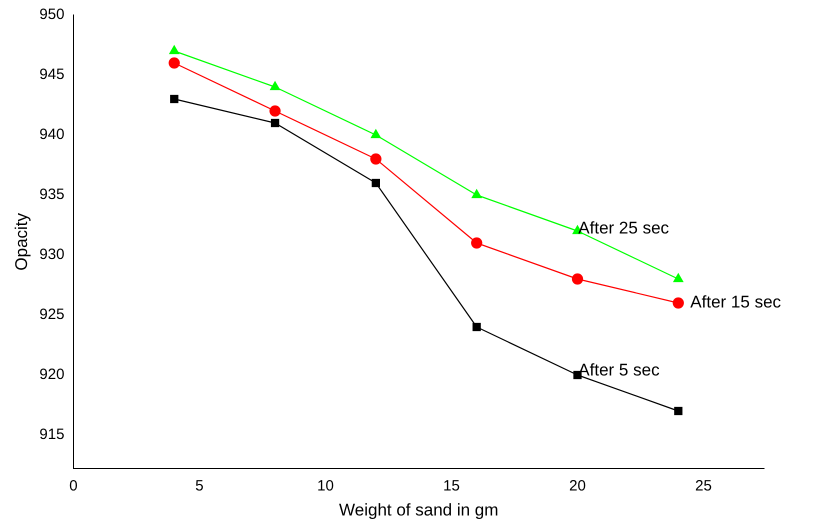 The height and width of the screenshot is (523, 824). Describe the element at coordinates (51, 375) in the screenshot. I see `y-tick-label: 920` at that location.